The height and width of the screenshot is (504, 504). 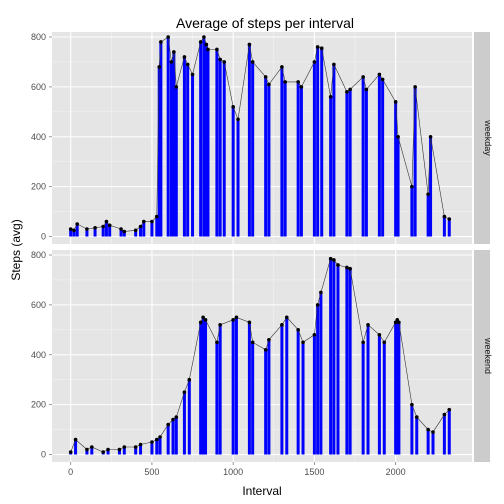 I want to click on y-tick-label: 800, so click(x=38, y=37).